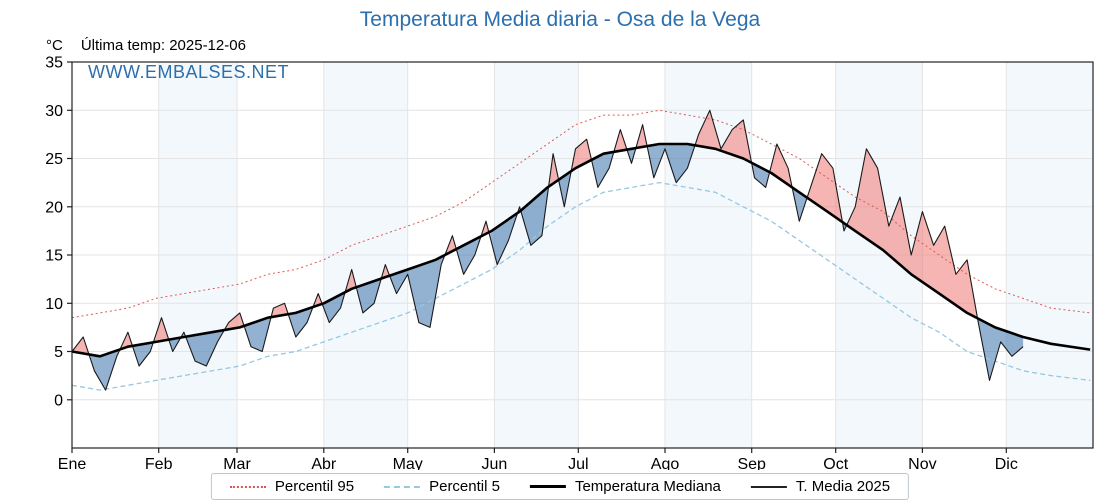  Describe the element at coordinates (163, 45) in the screenshot. I see `last-temp-label: Última temp: 2025-12-06` at that location.